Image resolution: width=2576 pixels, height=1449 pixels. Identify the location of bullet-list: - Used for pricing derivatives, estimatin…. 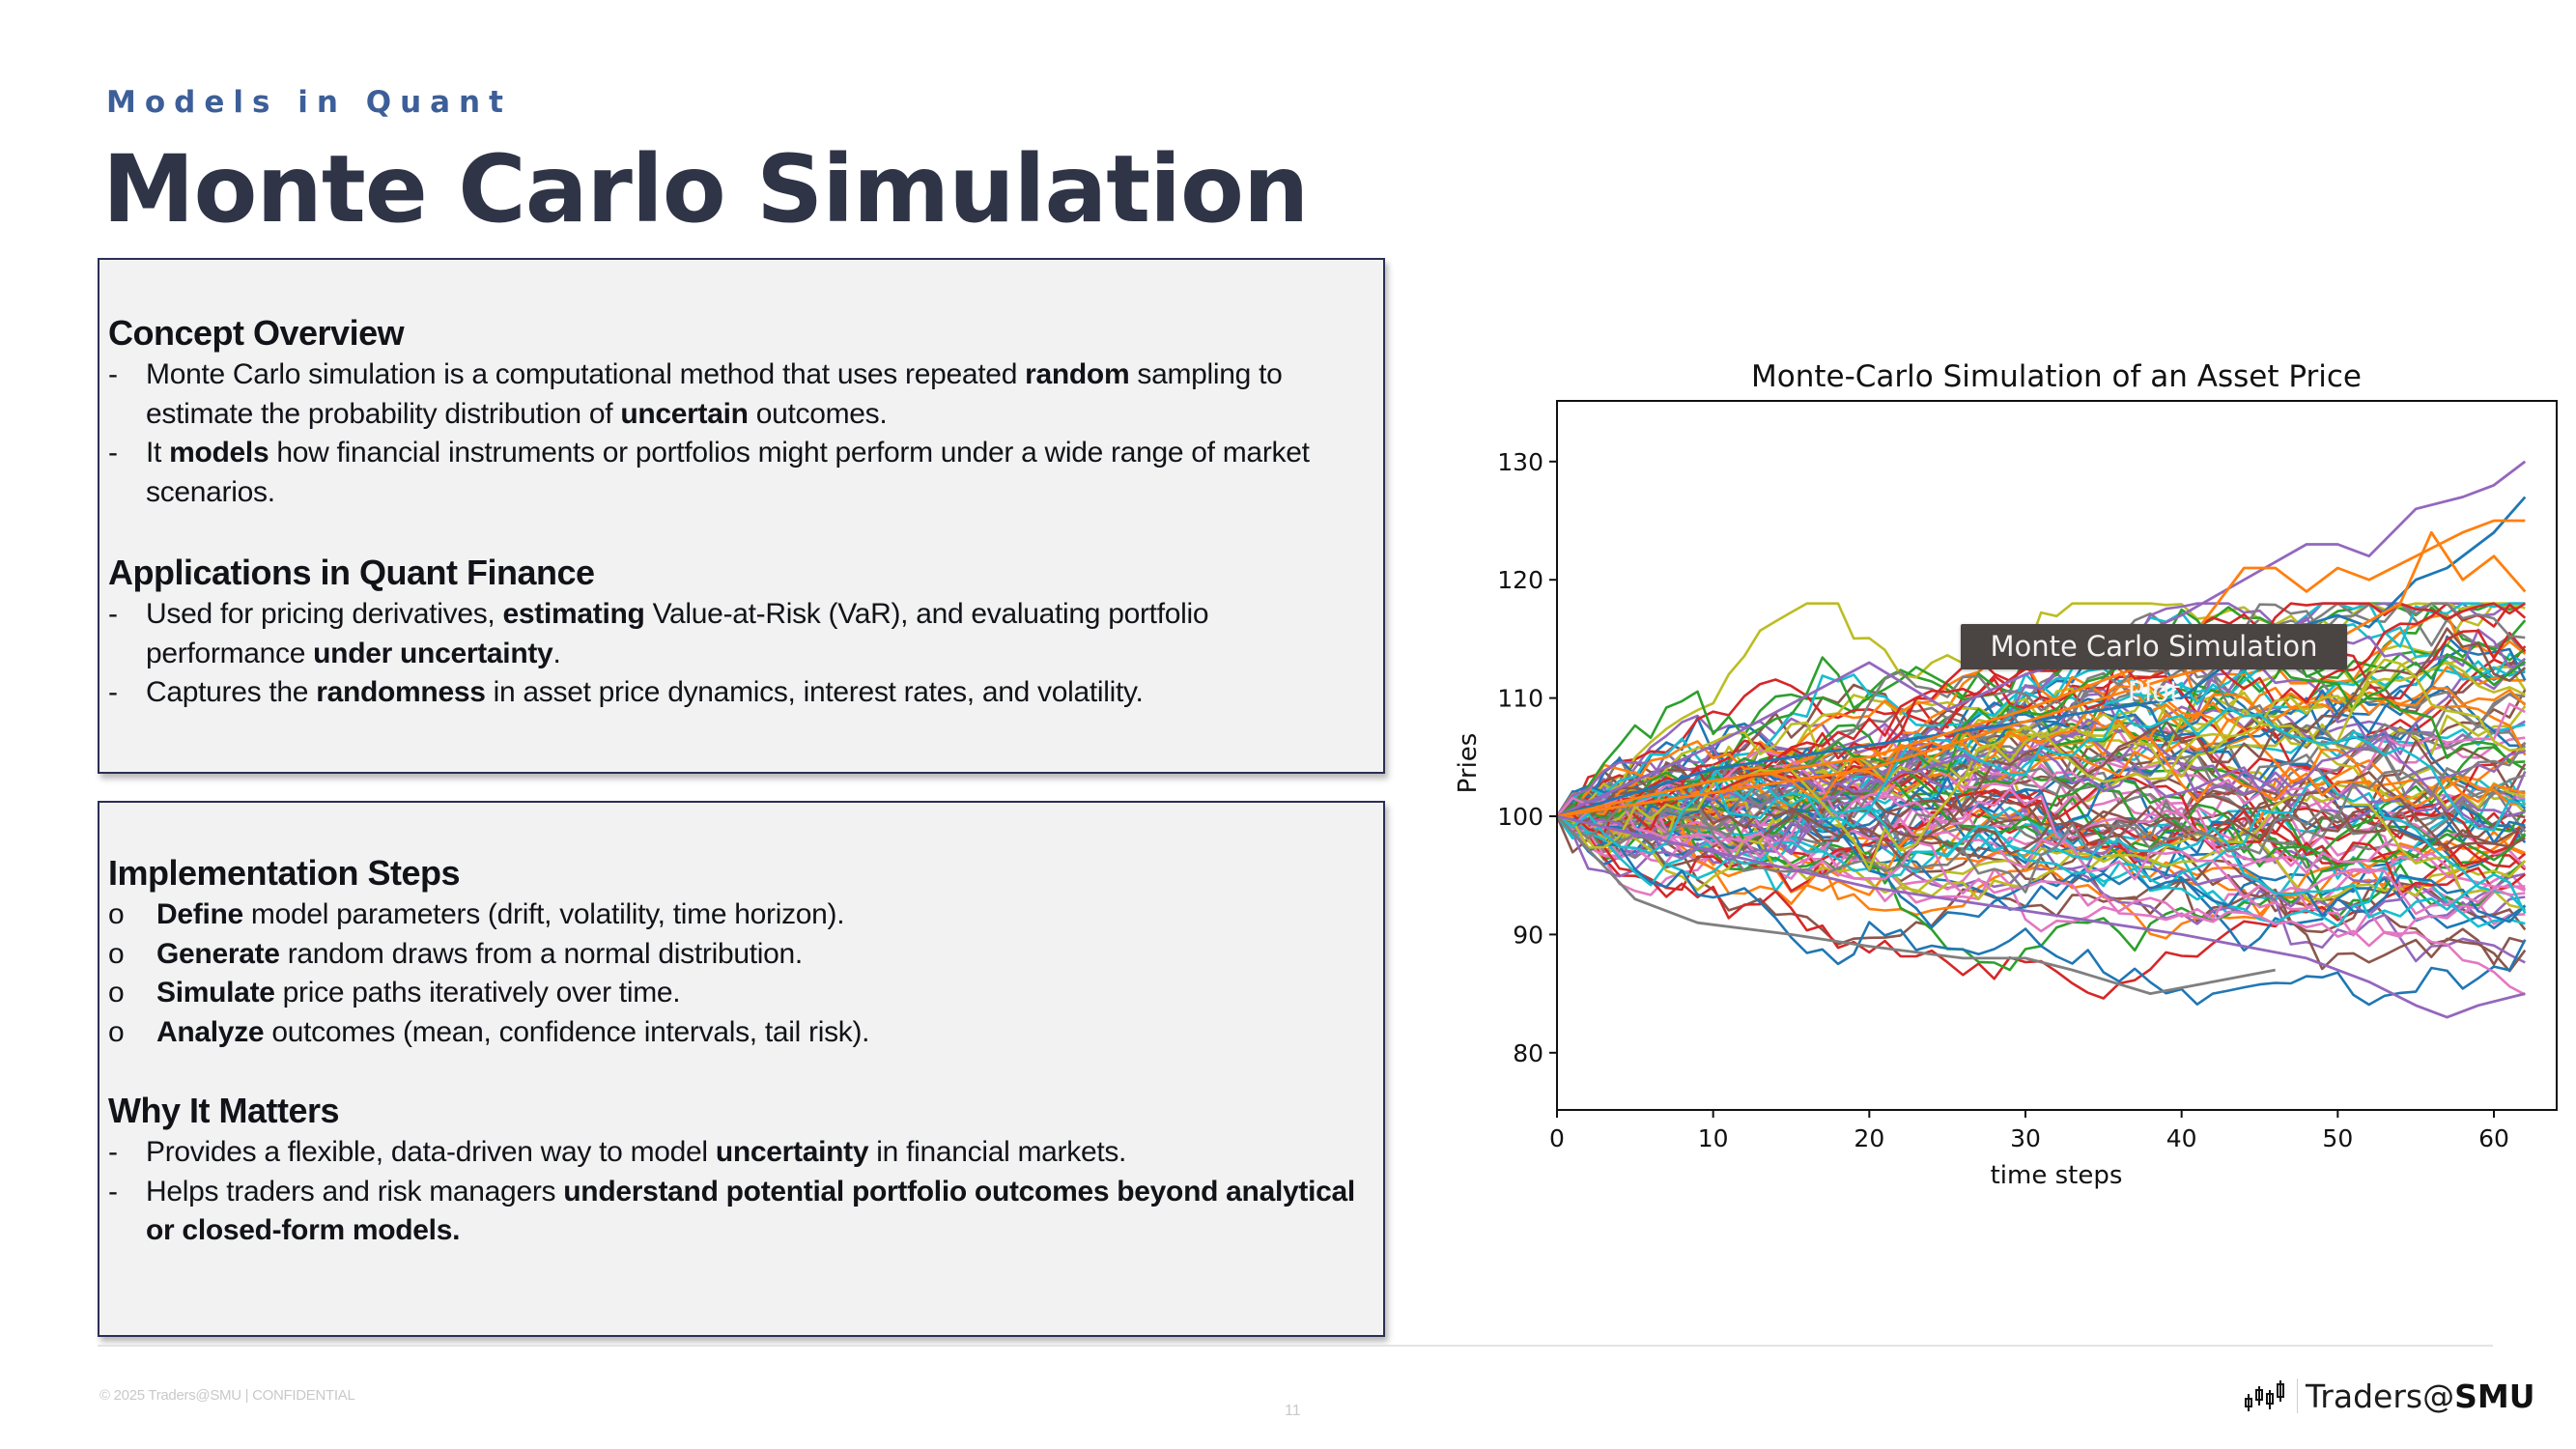
(740, 654).